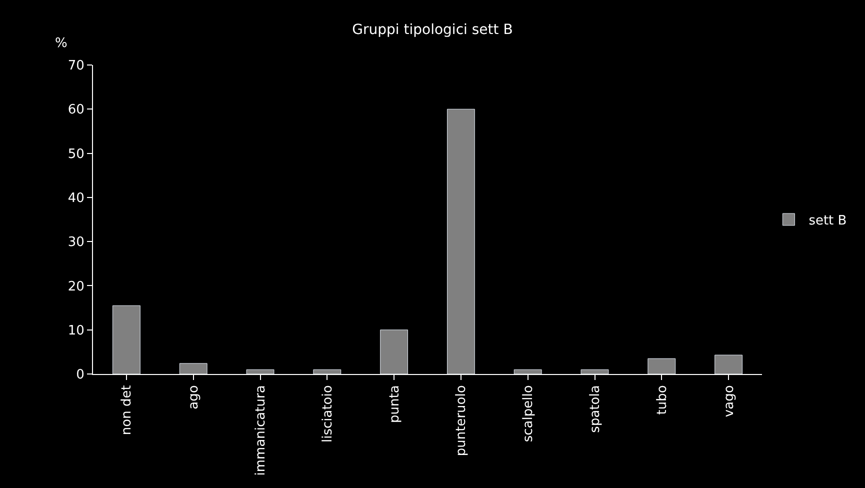  Describe the element at coordinates (595, 409) in the screenshot. I see `x-tick-label: spatola` at that location.